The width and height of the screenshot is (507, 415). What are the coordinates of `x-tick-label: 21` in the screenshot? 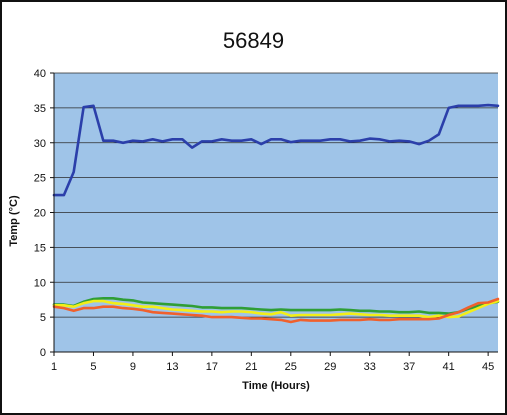 It's located at (251, 367).